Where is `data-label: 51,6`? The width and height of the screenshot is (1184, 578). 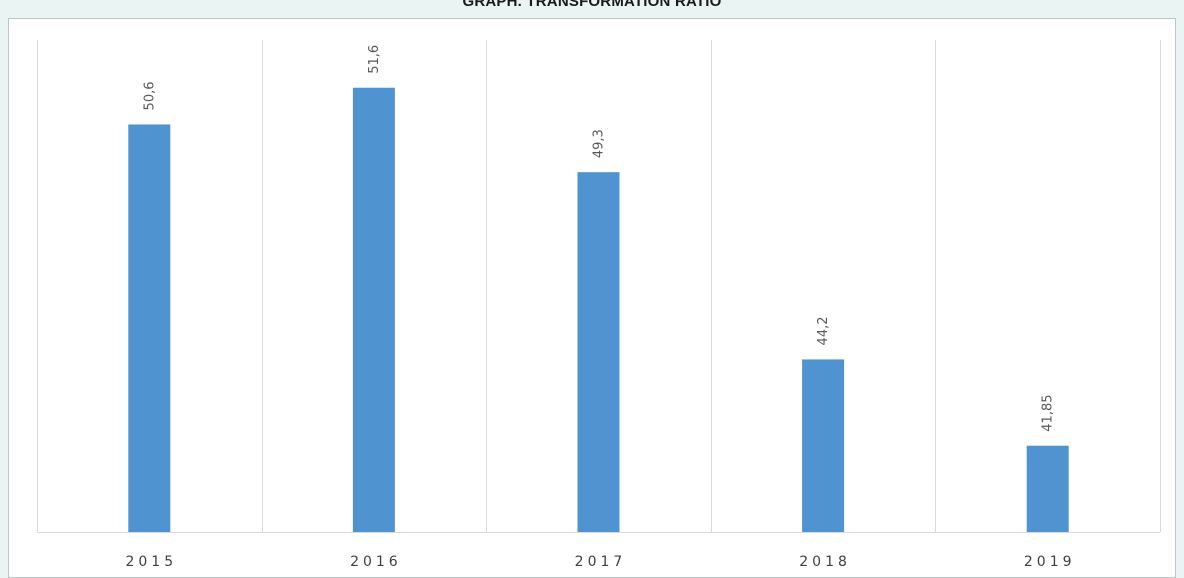
data-label: 51,6 is located at coordinates (374, 59).